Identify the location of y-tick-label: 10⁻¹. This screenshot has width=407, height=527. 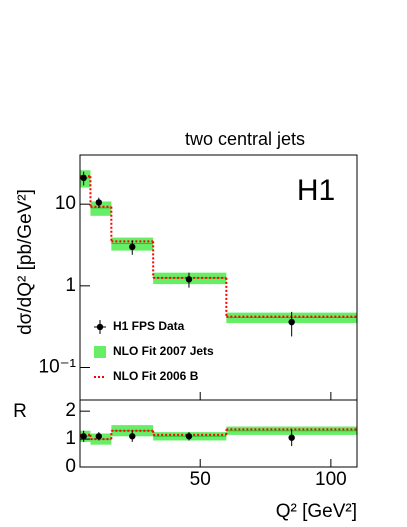
(58, 367).